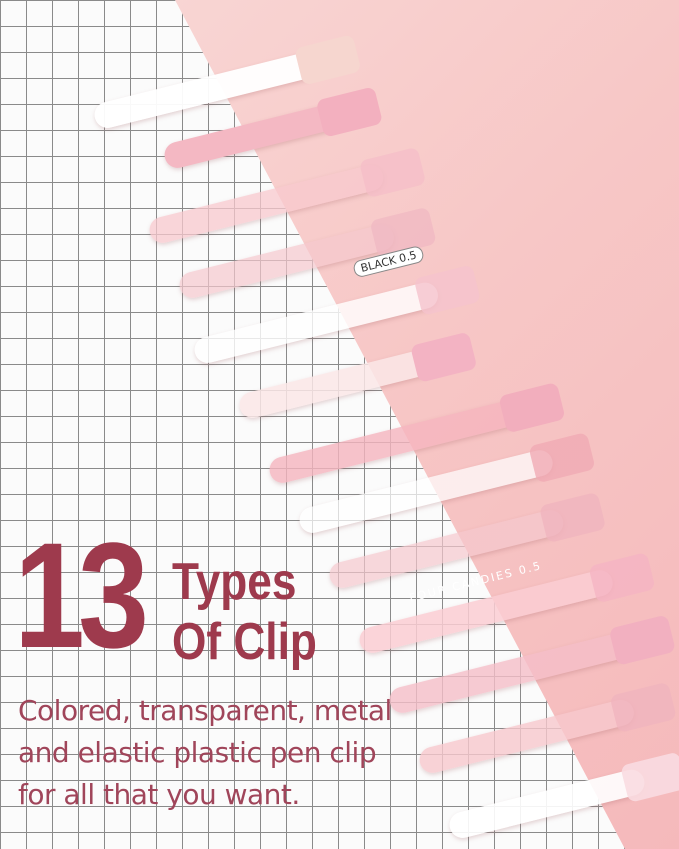 The image size is (679, 849). I want to click on headline-line-1: Types, so click(234, 582).